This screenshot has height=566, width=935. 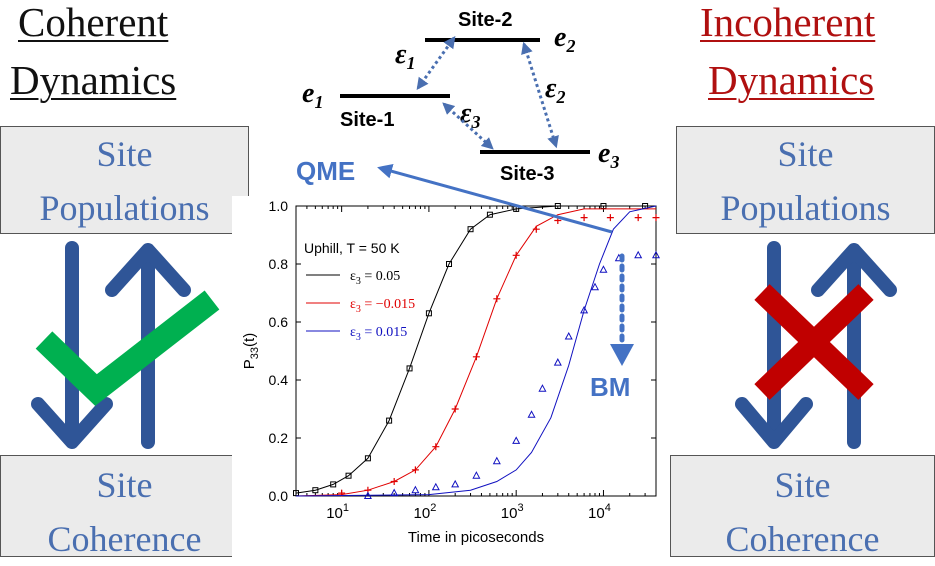 What do you see at coordinates (279, 206) in the screenshot?
I see `y-tick-label: 1.0` at bounding box center [279, 206].